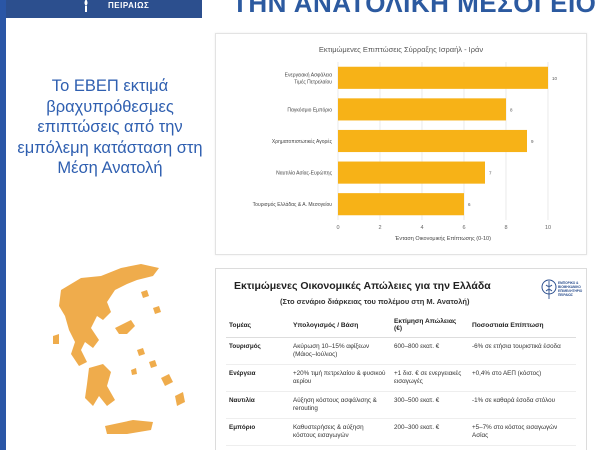 This screenshot has width=600, height=450. Describe the element at coordinates (379, 228) in the screenshot. I see `x-tick-label: 2` at that location.